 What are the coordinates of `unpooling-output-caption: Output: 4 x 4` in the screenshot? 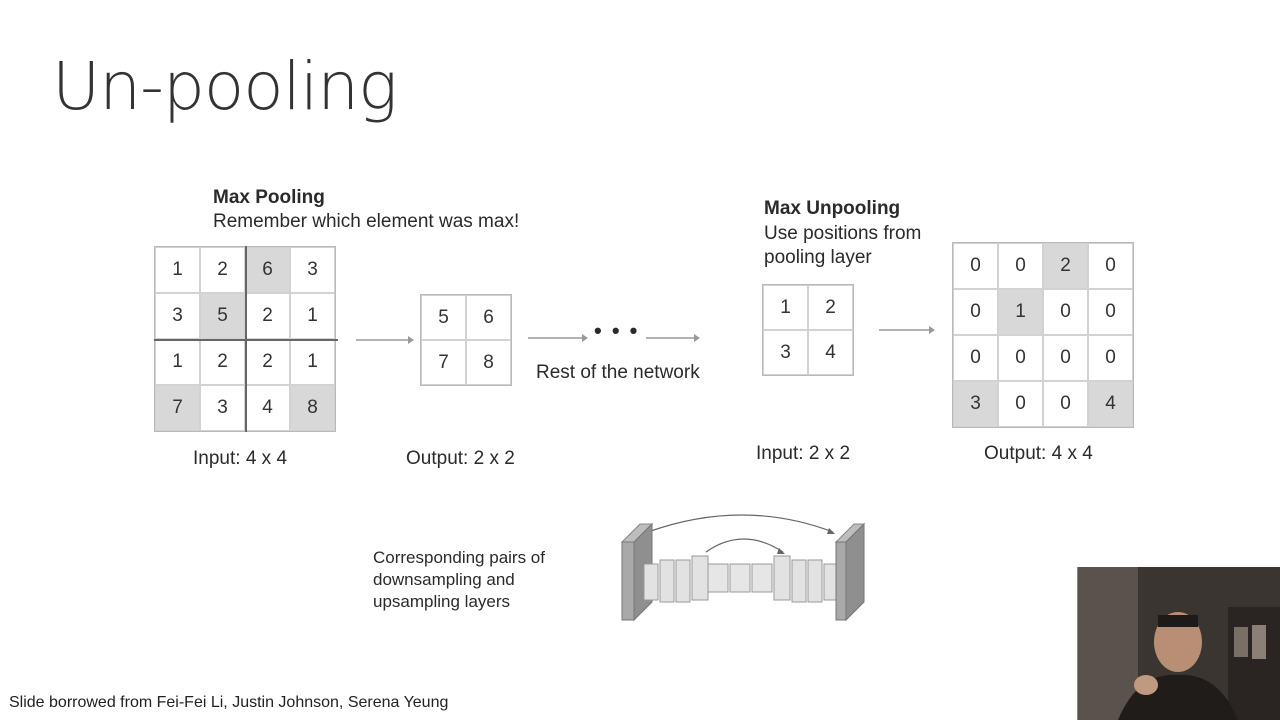 It's located at (1038, 453).